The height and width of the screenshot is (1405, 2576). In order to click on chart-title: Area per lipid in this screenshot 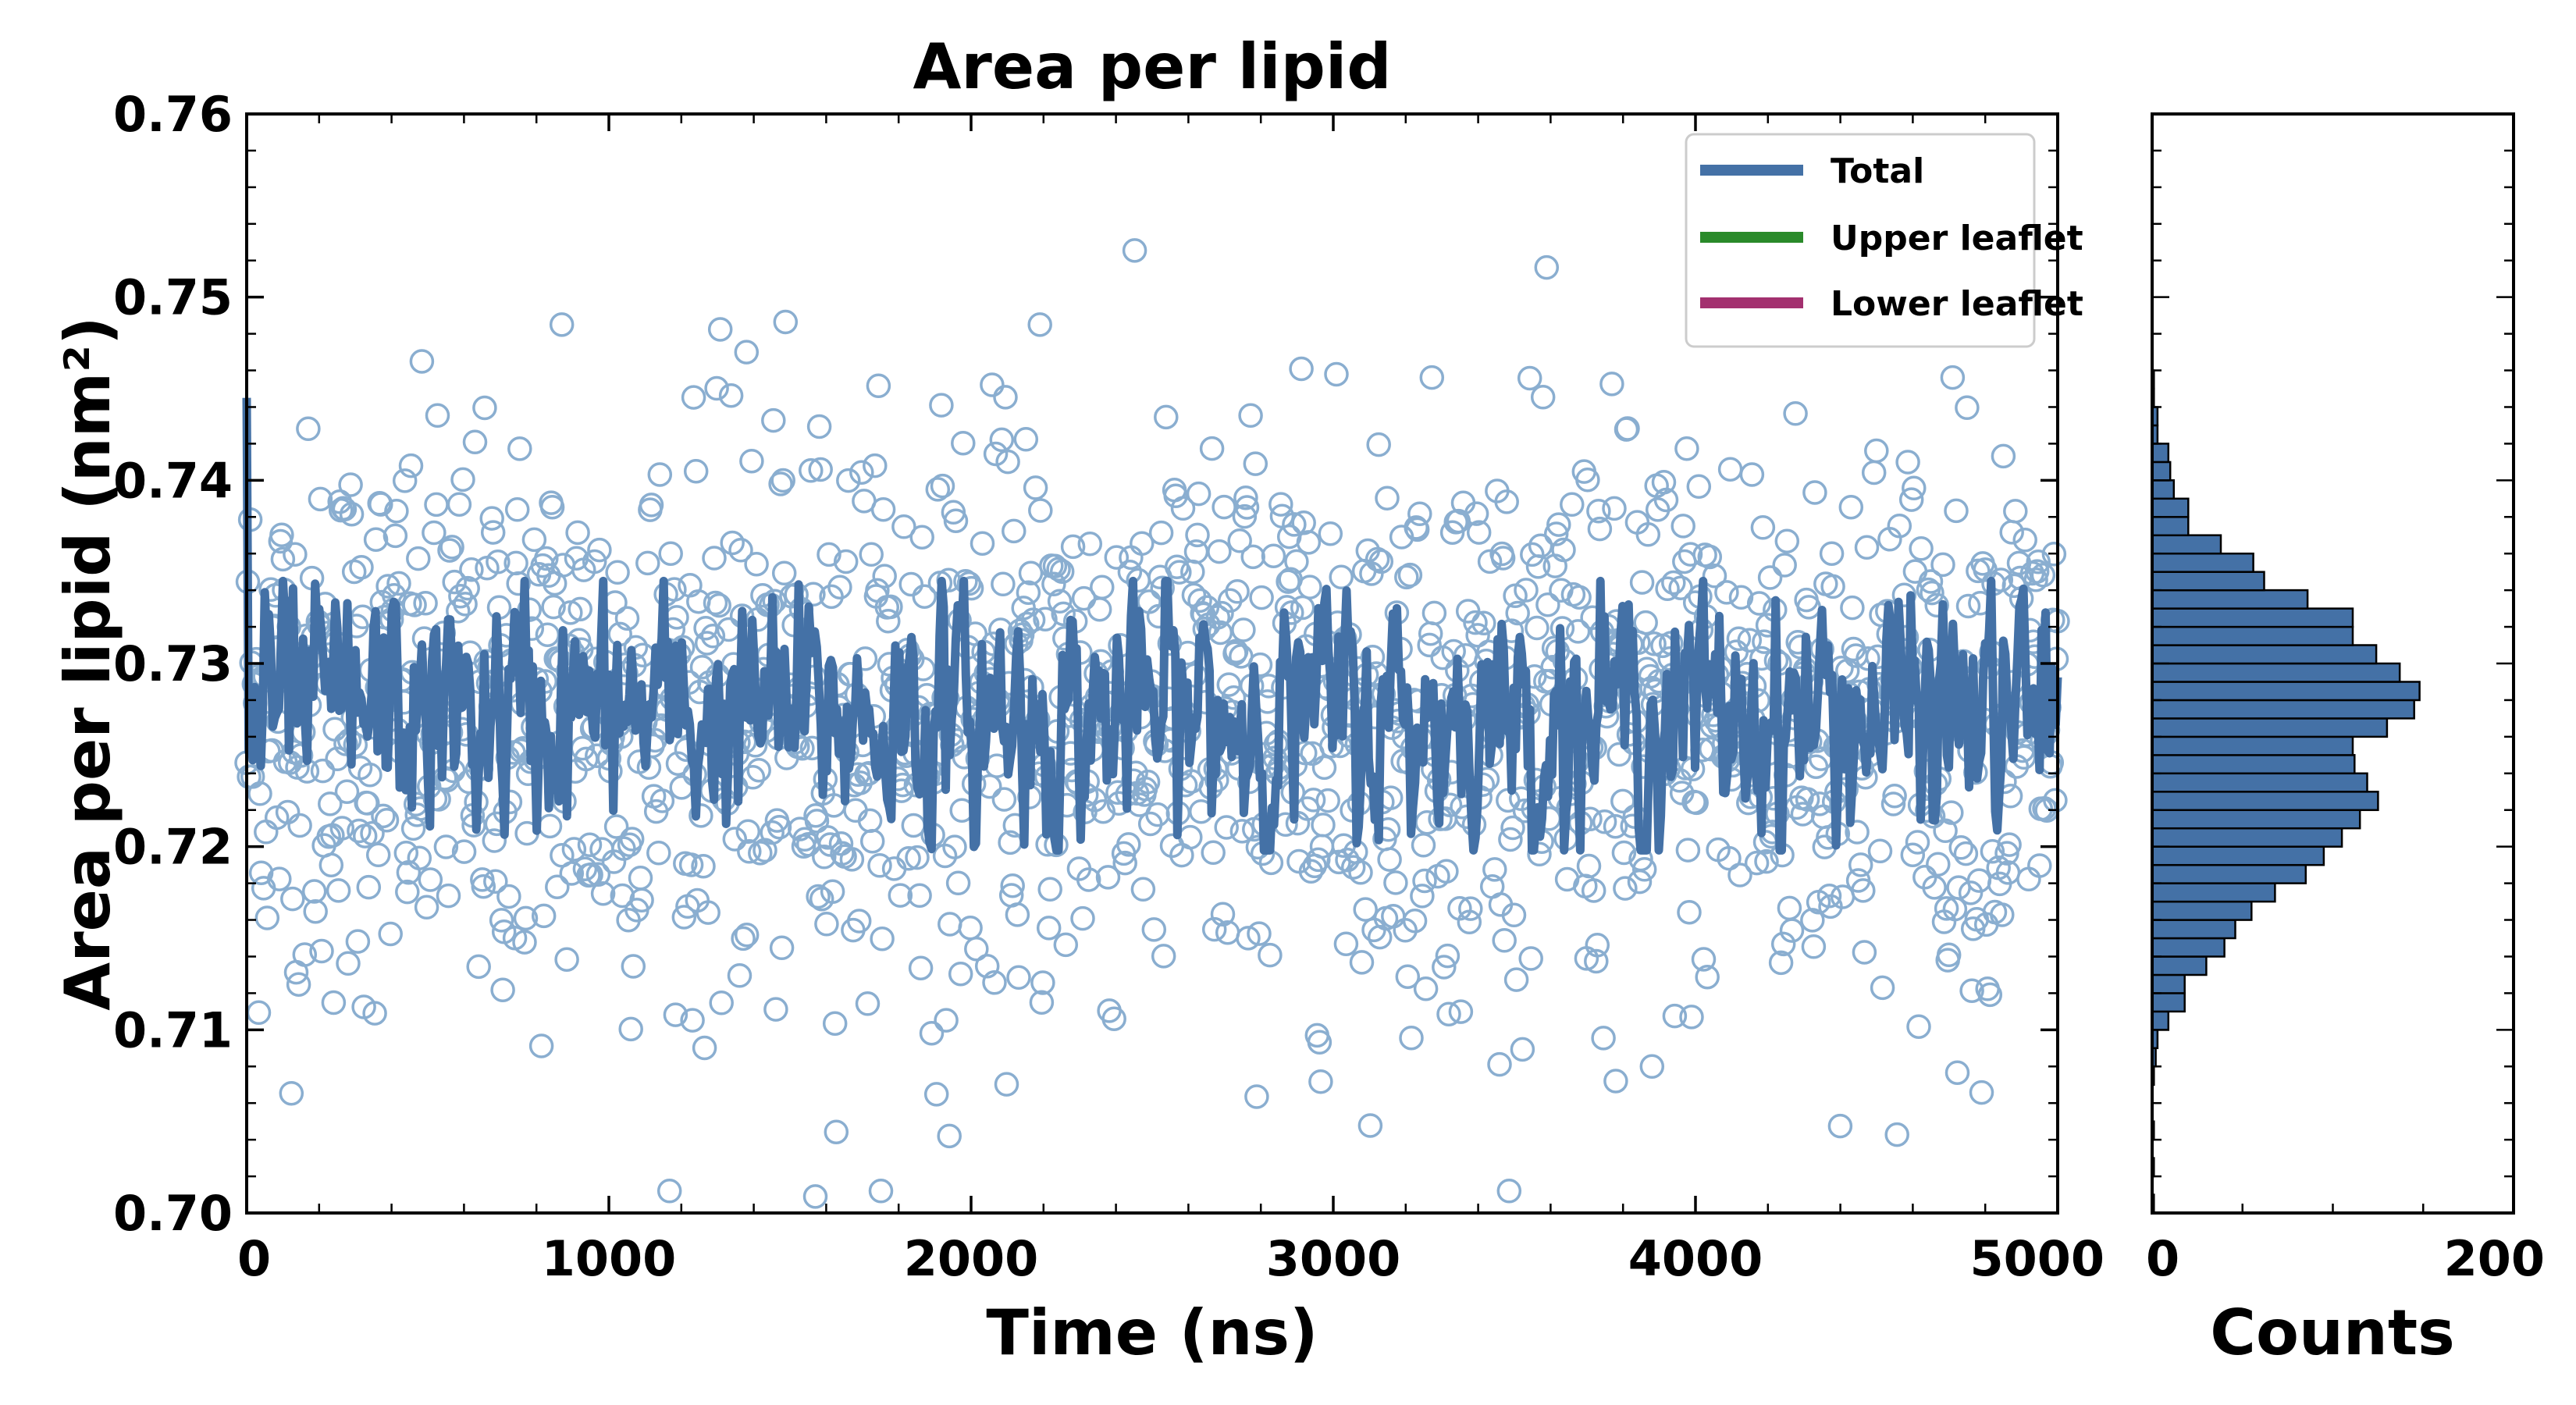, I will do `click(1152, 67)`.